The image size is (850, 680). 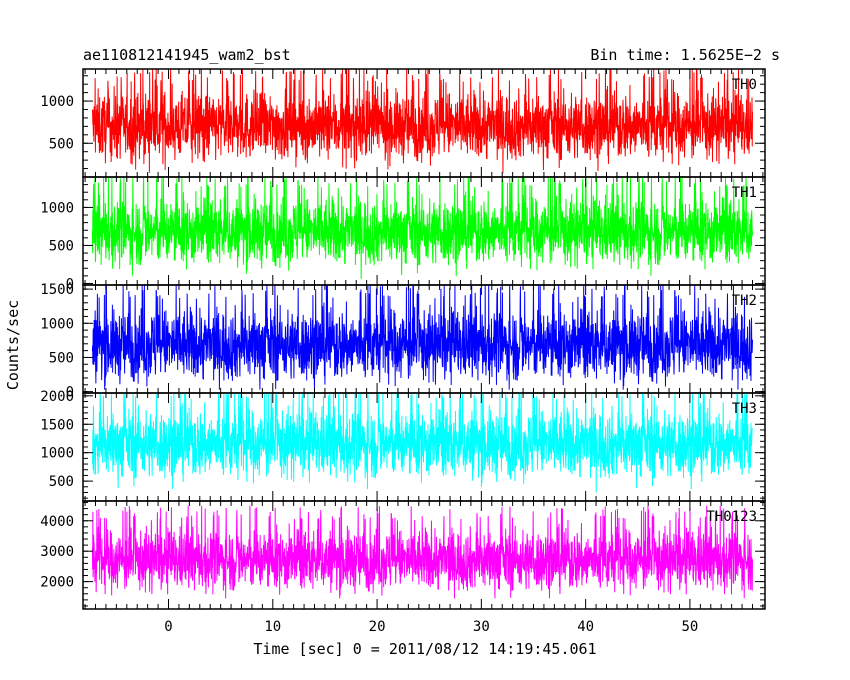 I want to click on series-line-th0, so click(x=422, y=121).